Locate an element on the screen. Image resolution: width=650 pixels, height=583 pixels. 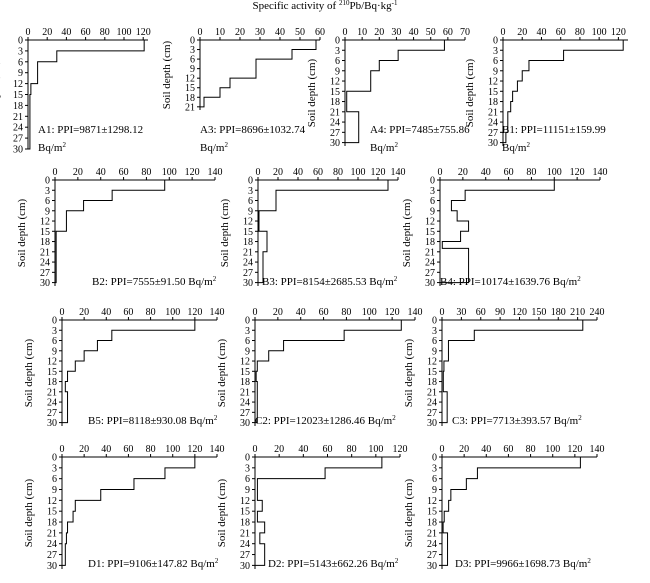
x-tick-label: 10 is located at coordinates (220, 32).